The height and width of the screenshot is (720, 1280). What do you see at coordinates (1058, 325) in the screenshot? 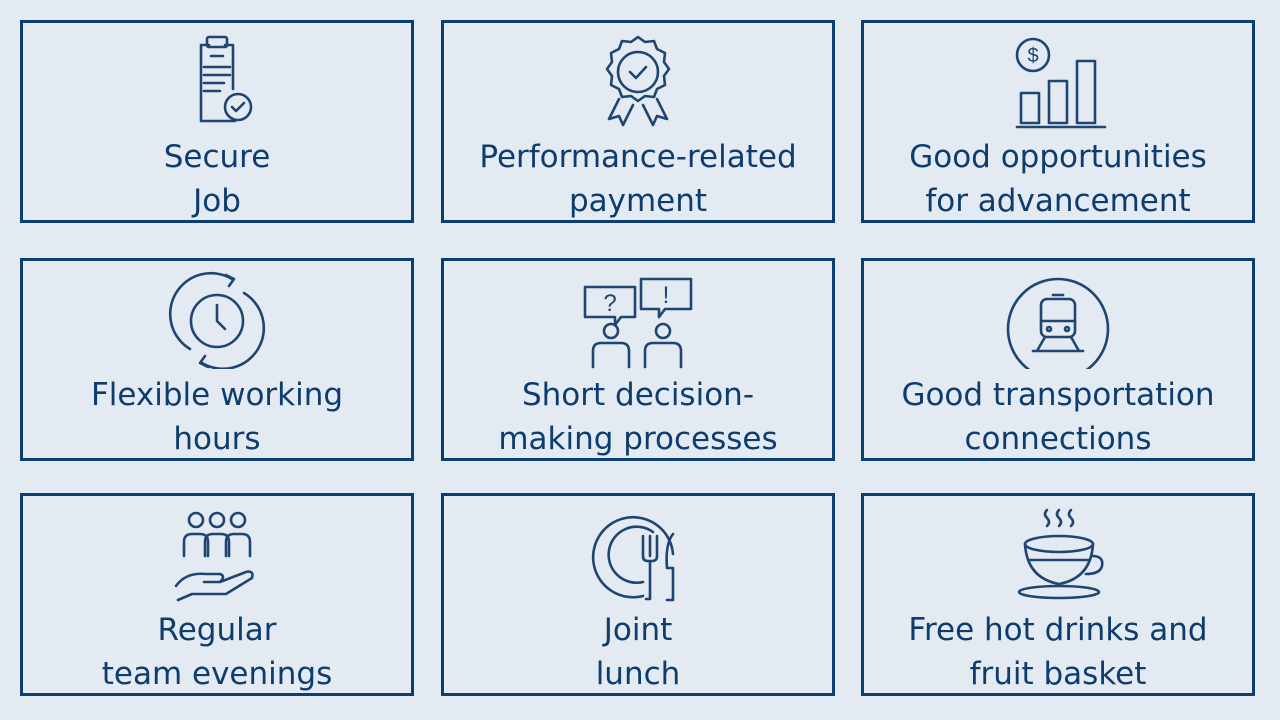
I see `train-icon` at bounding box center [1058, 325].